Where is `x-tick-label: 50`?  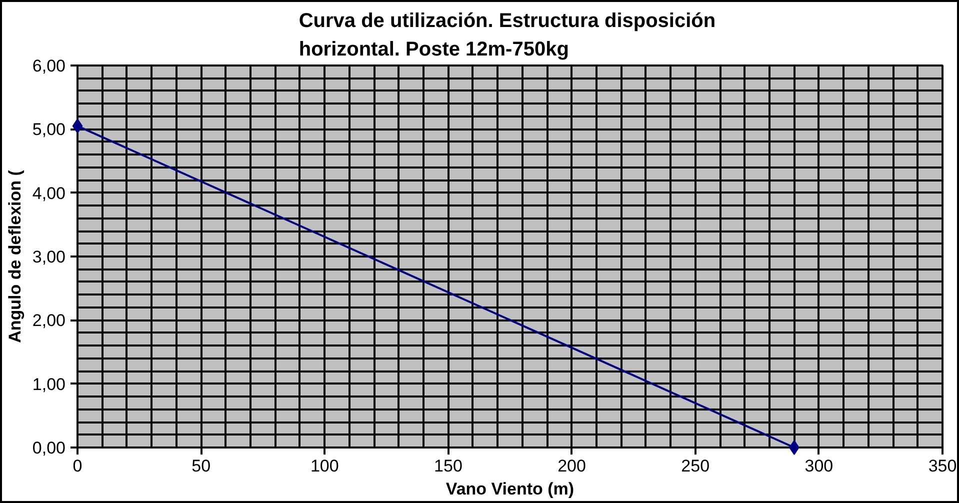
x-tick-label: 50 is located at coordinates (201, 466).